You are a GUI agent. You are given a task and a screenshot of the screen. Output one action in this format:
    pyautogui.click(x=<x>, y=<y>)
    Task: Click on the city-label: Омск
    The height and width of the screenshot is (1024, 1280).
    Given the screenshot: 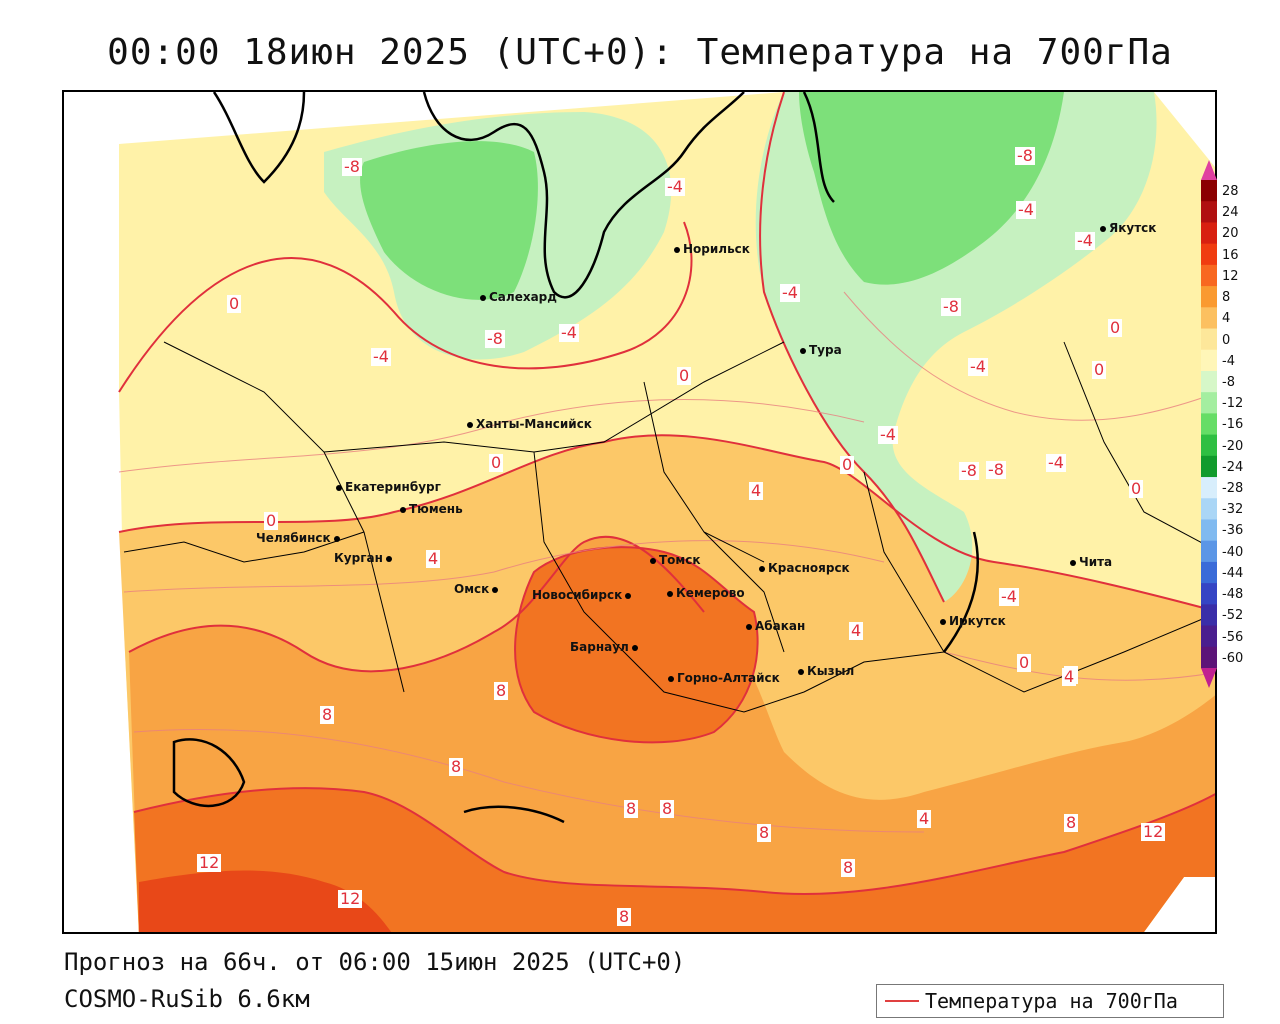 What is the action you would take?
    pyautogui.click(x=472, y=589)
    